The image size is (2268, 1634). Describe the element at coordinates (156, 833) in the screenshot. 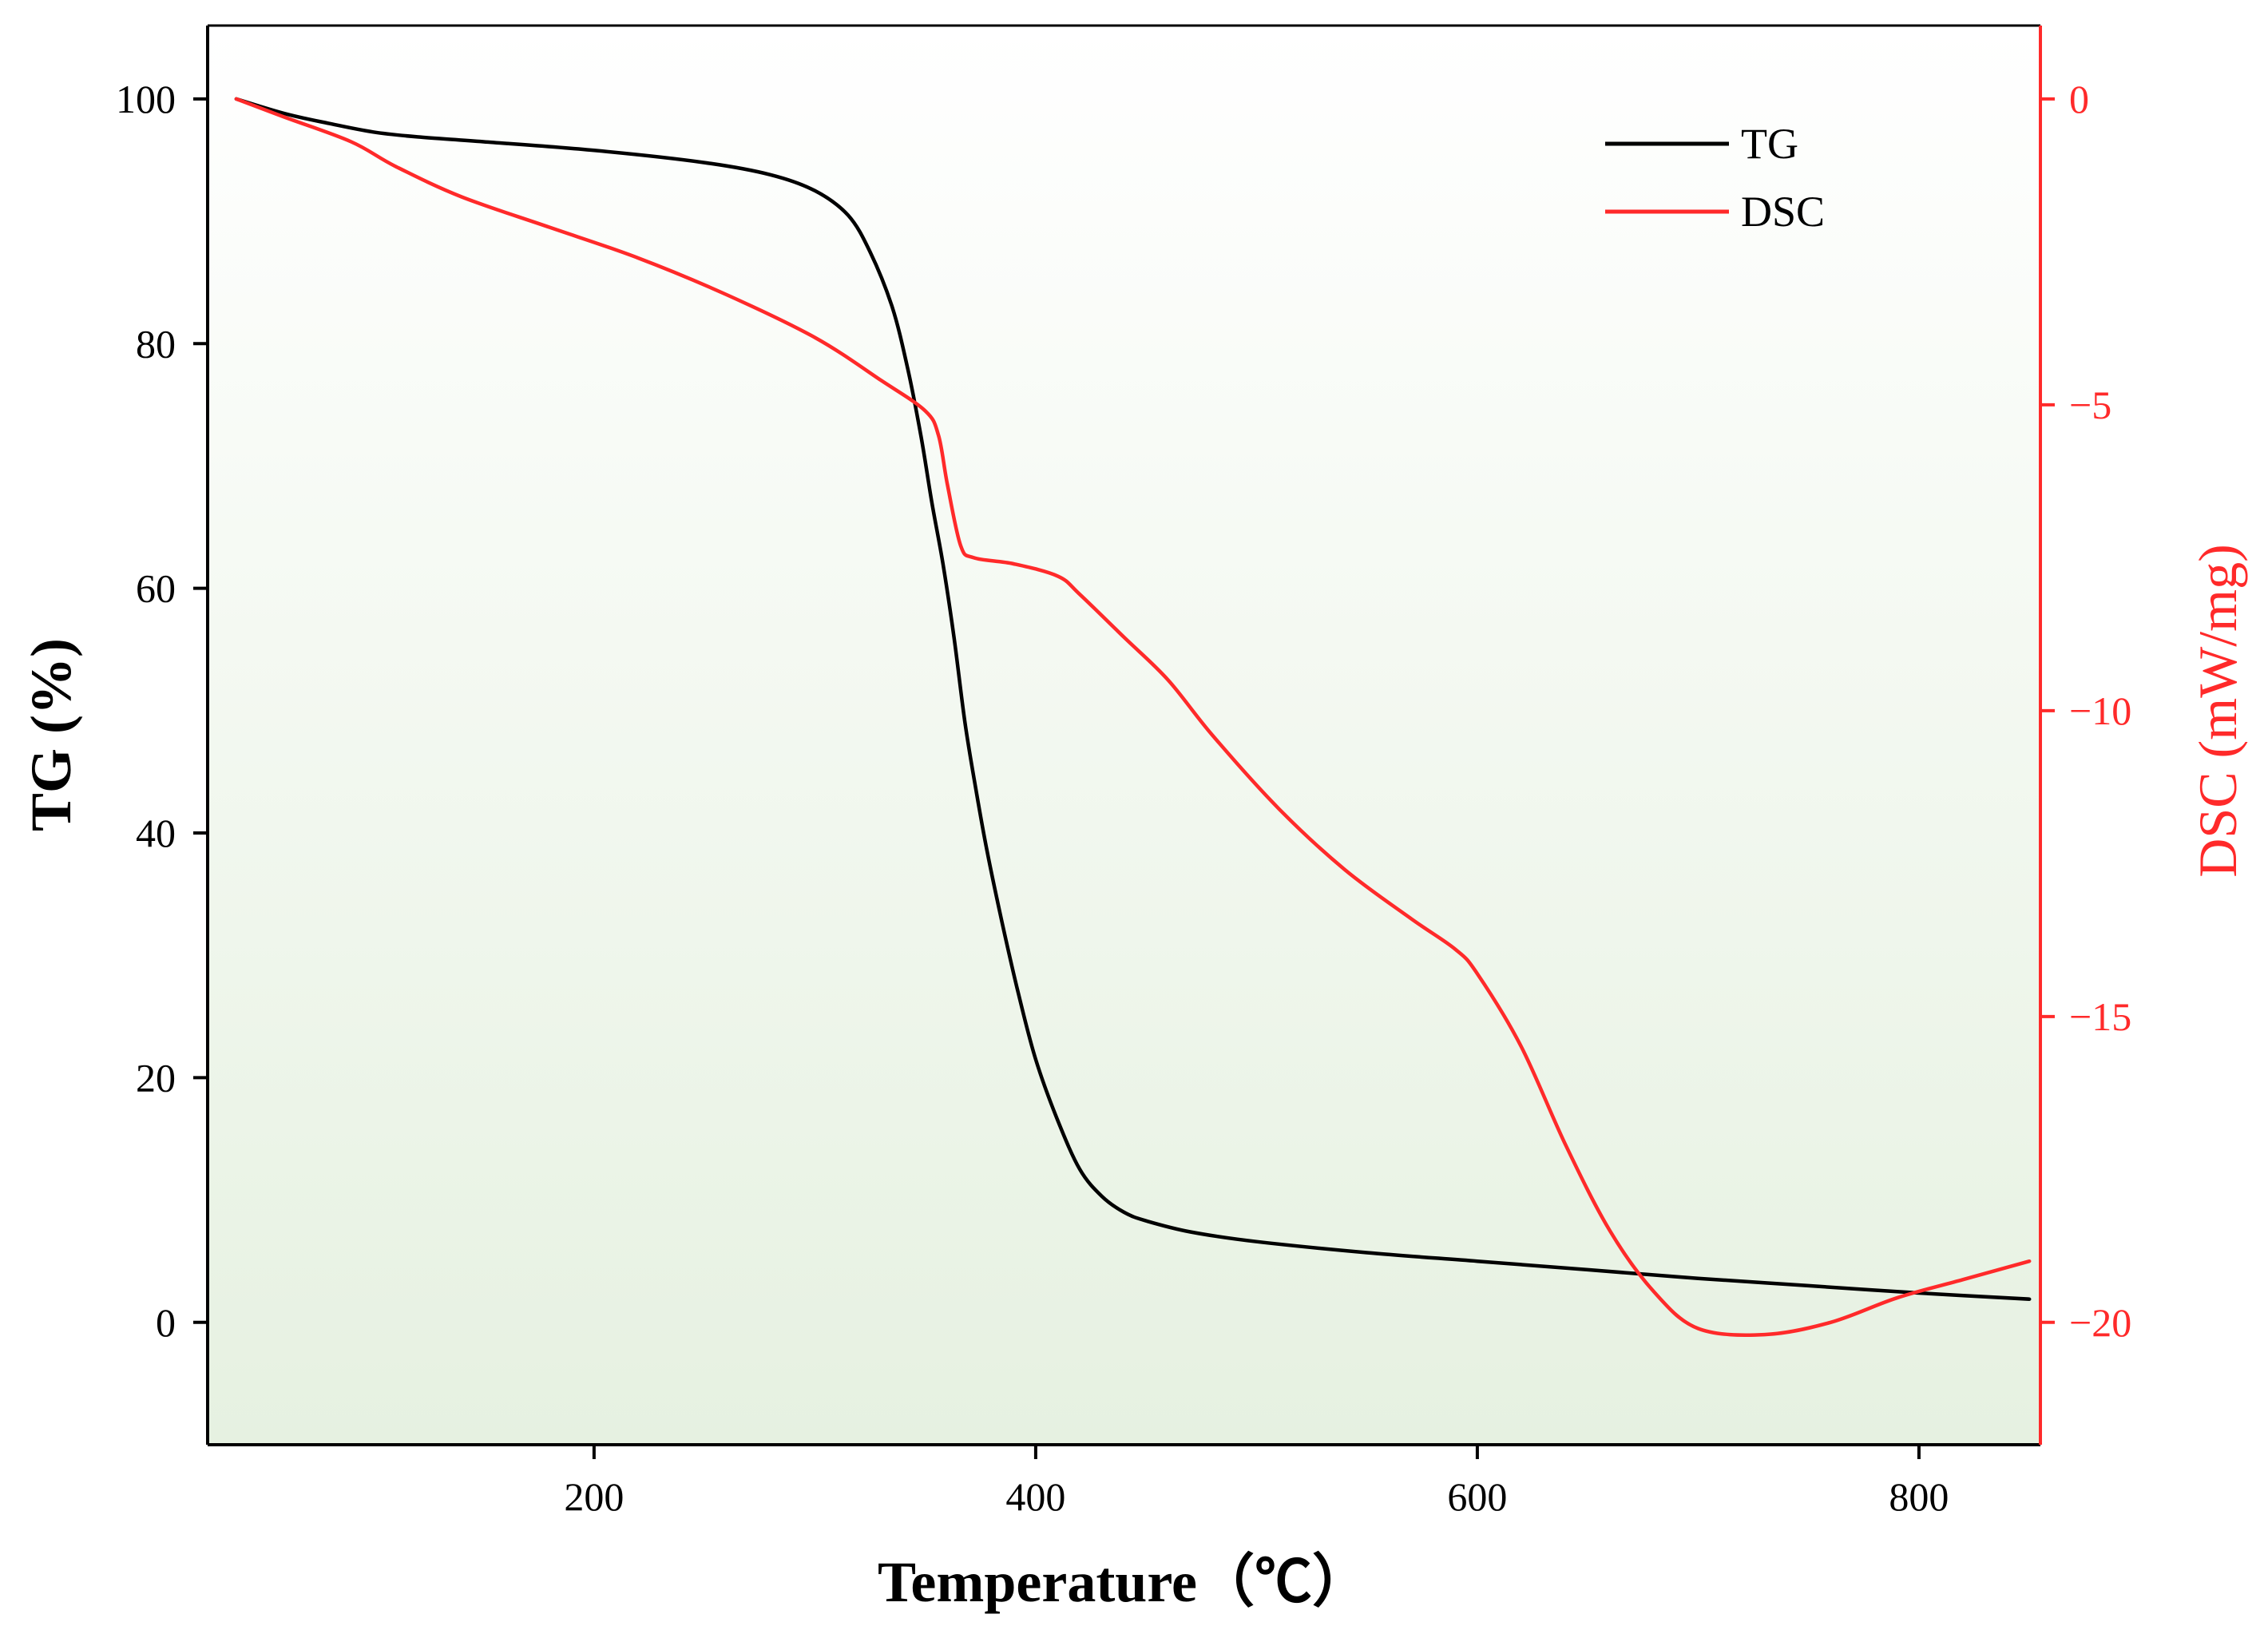

I see `y-left-tick-label-40: 40` at that location.